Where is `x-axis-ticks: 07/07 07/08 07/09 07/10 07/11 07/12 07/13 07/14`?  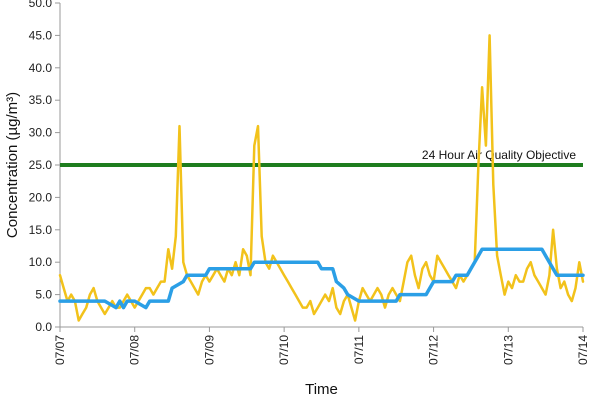 x-axis-ticks: 07/07 07/08 07/09 07/10 07/11 07/12 07/13 07/14 is located at coordinates (321, 346).